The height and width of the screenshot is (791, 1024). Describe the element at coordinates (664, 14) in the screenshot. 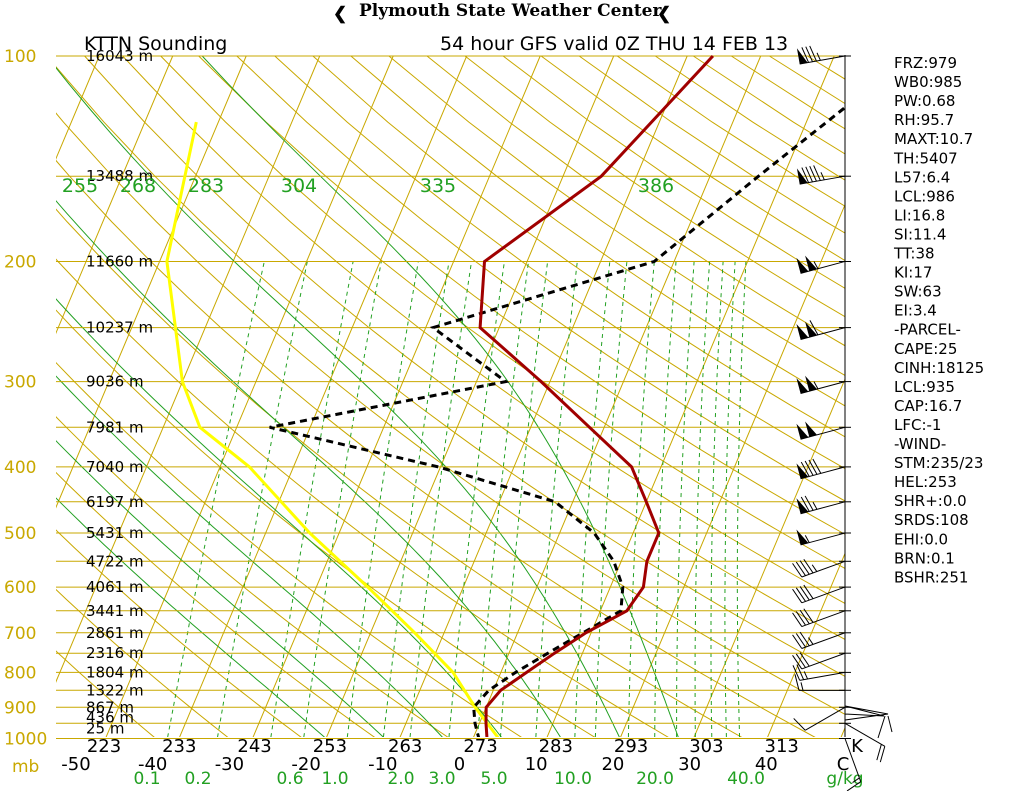

I see `flag-right-icon: ❮` at that location.